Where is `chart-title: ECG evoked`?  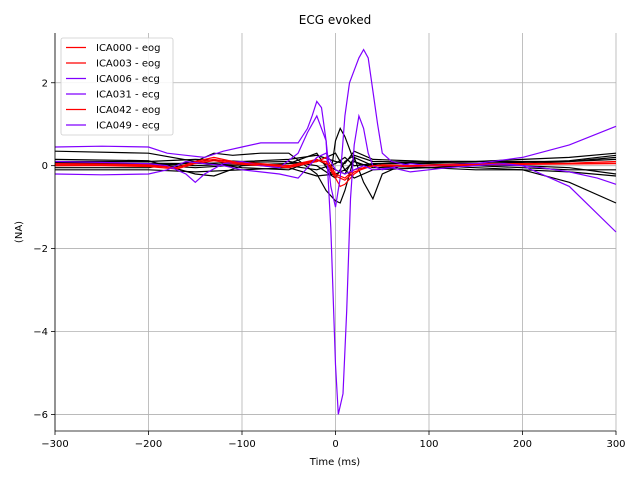 chart-title: ECG evoked is located at coordinates (335, 20).